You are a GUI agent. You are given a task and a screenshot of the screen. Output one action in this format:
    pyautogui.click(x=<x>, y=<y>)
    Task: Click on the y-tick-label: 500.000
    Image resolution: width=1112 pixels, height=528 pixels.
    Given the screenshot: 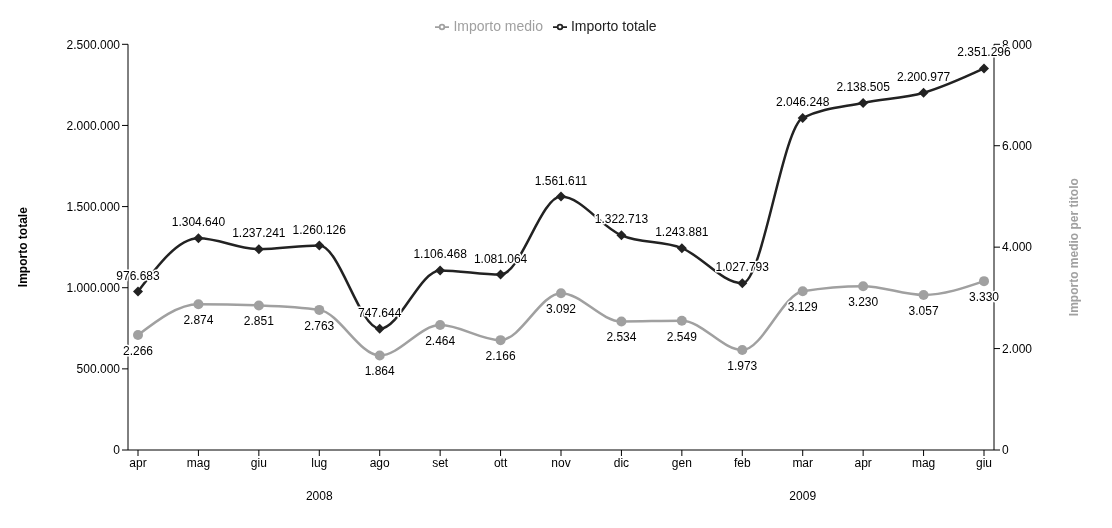 What is the action you would take?
    pyautogui.click(x=98, y=369)
    